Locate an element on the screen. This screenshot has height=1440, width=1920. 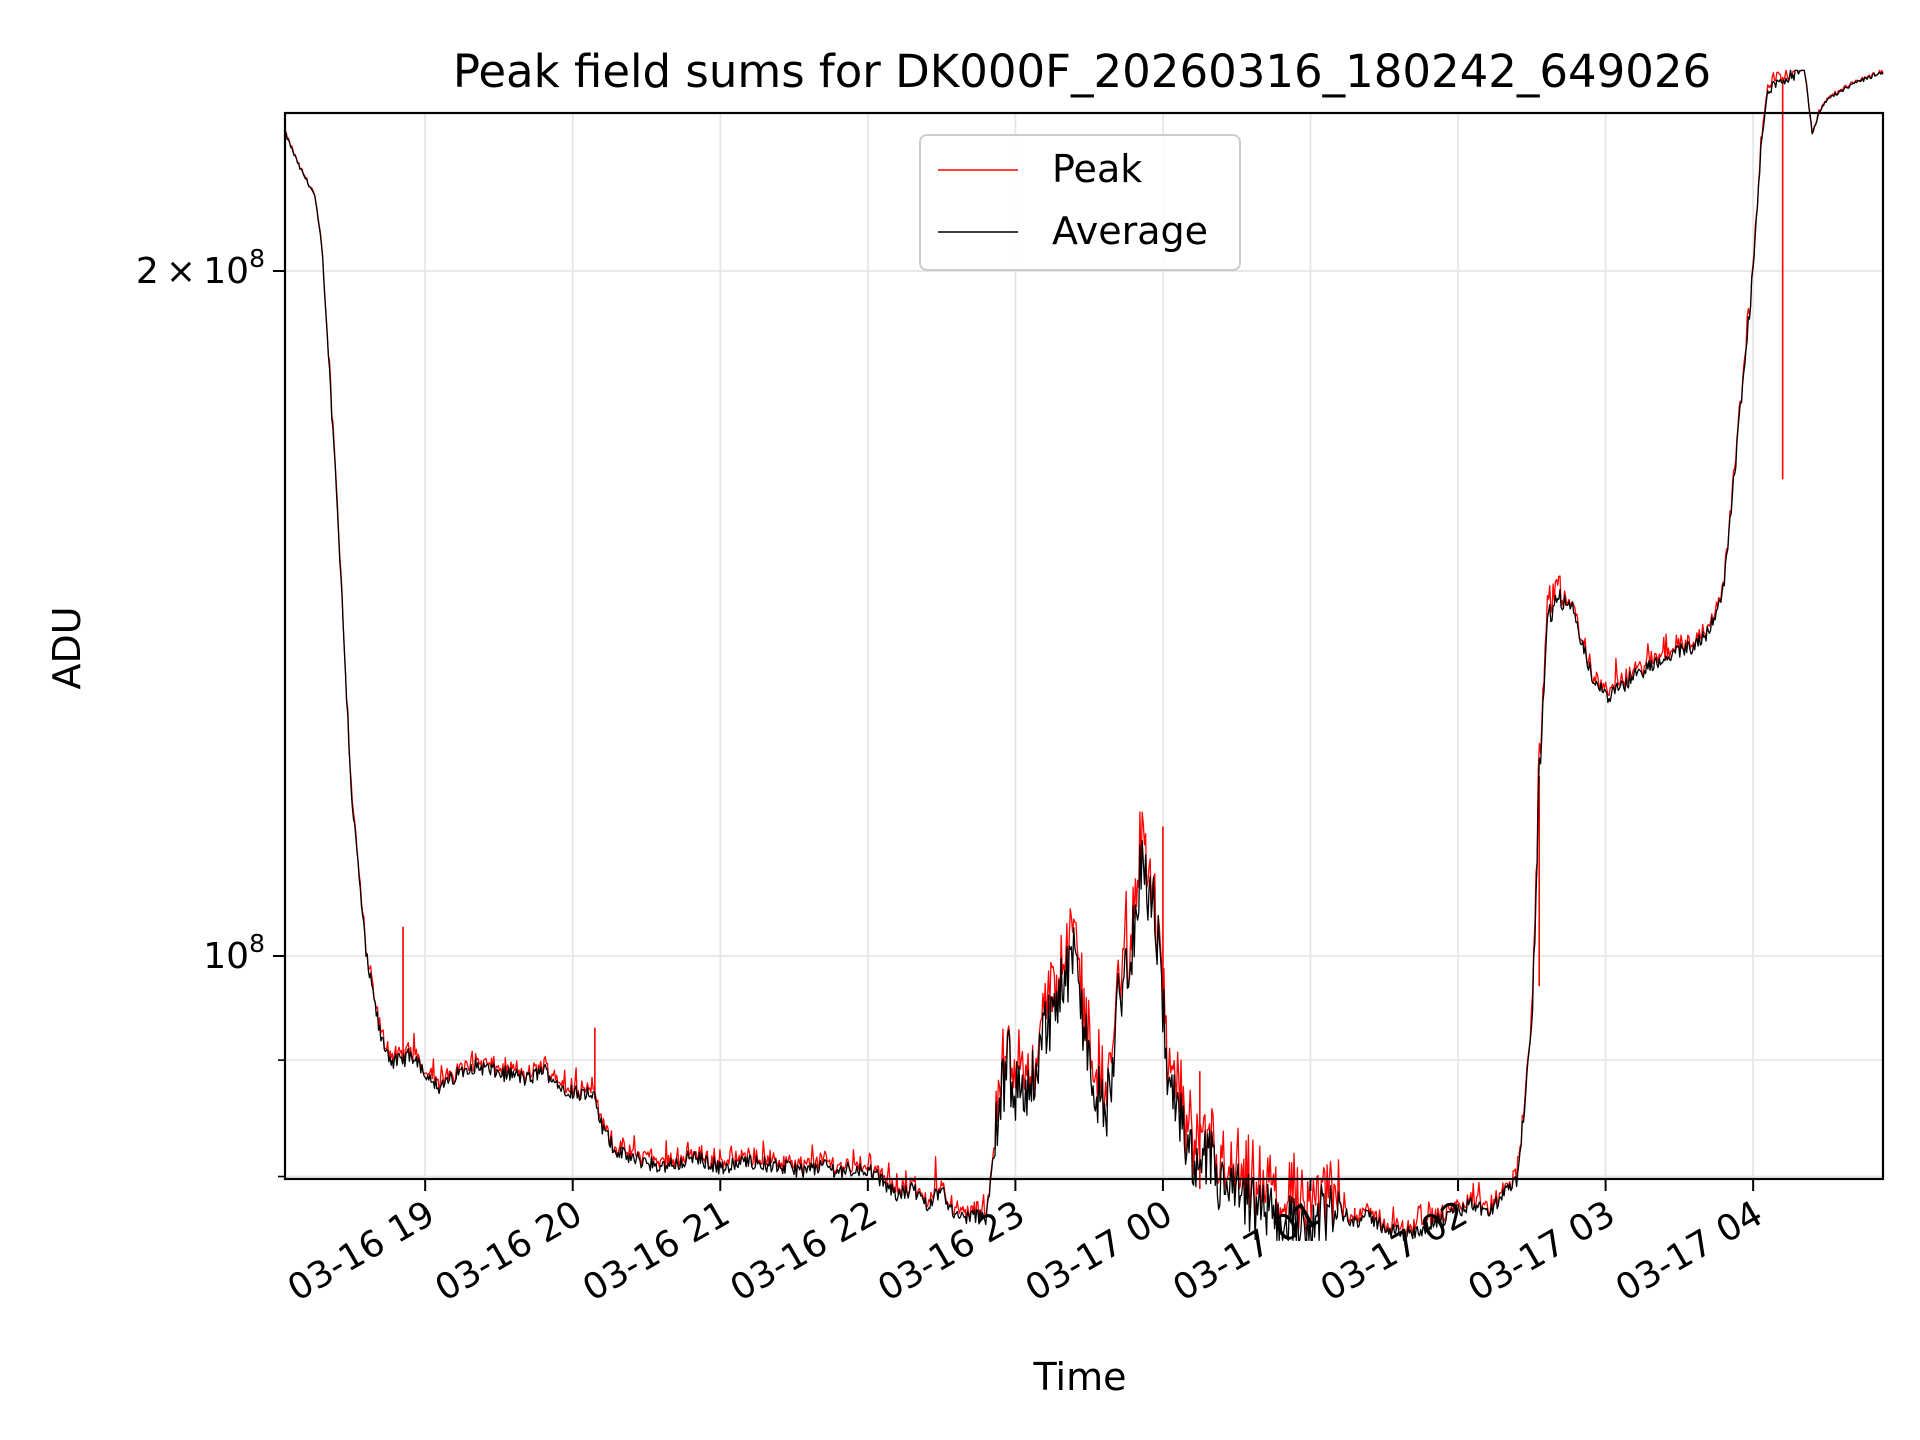
y-axis: 108 2 × 108 is located at coordinates (210, 711).